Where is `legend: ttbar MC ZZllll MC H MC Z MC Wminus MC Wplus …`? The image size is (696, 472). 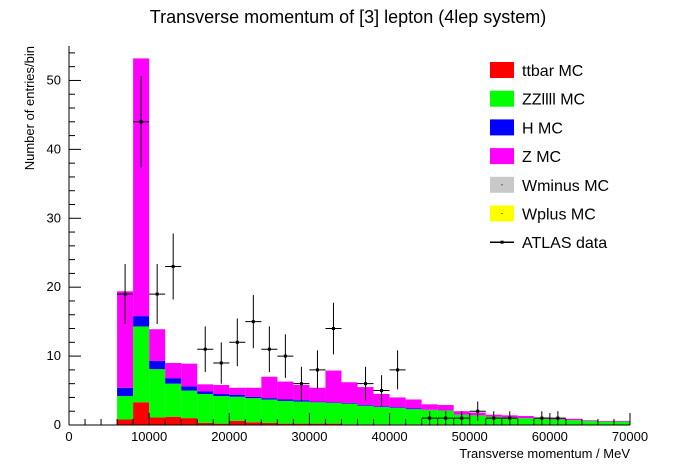 legend: ttbar MC ZZllll MC H MC Z MC Wminus MC Wplus … is located at coordinates (549, 157).